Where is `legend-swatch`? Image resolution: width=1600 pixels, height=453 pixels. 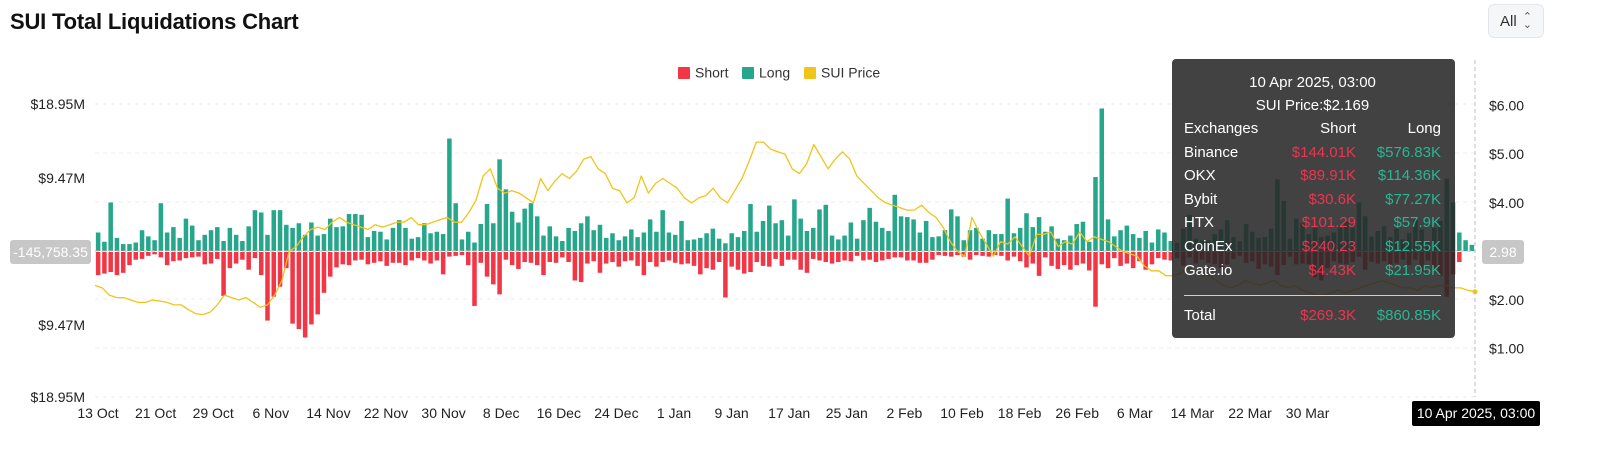
legend-swatch is located at coordinates (684, 73).